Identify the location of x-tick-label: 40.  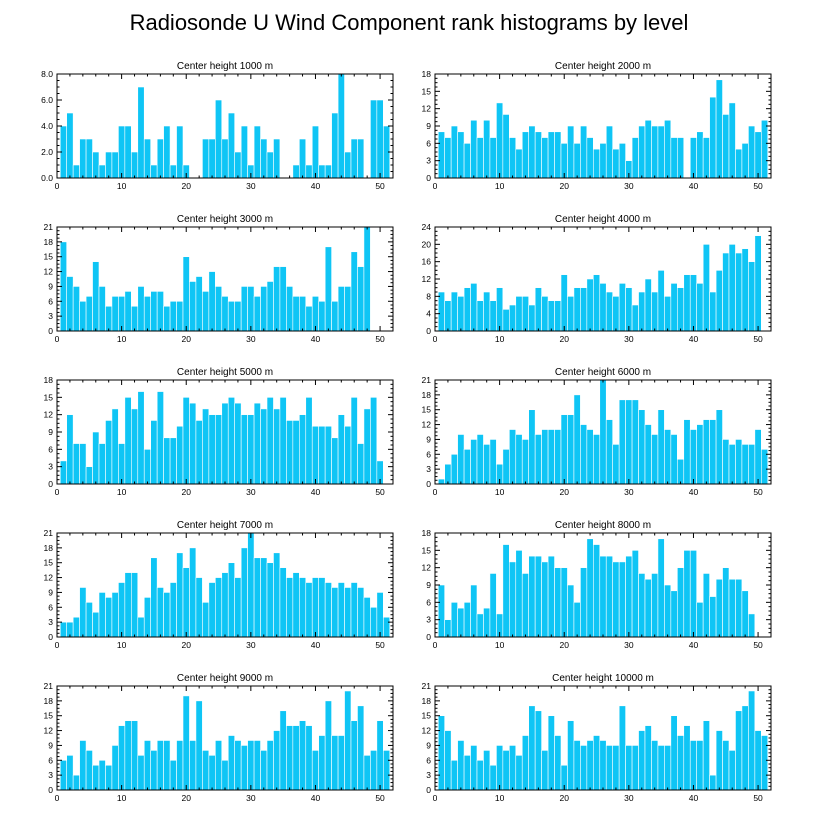
(694, 492).